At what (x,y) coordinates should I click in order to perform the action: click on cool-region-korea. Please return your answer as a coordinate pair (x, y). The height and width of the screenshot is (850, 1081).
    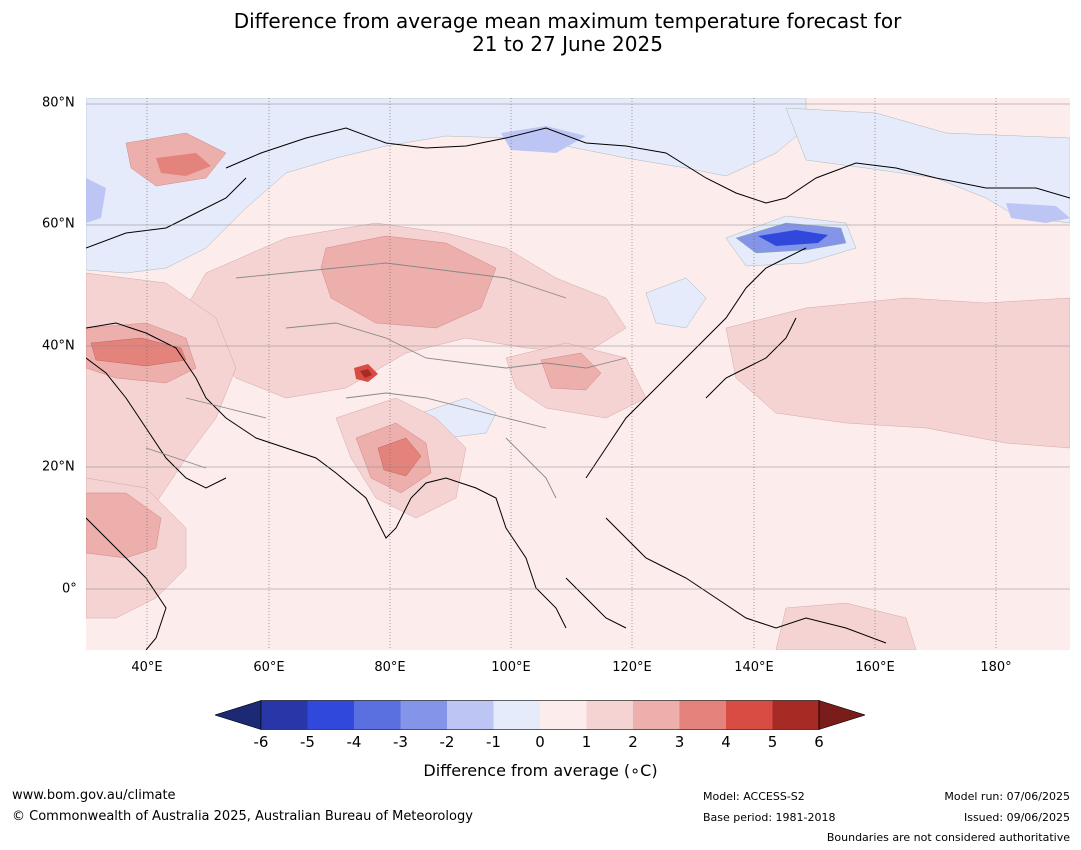
    Looking at the image, I should click on (676, 303).